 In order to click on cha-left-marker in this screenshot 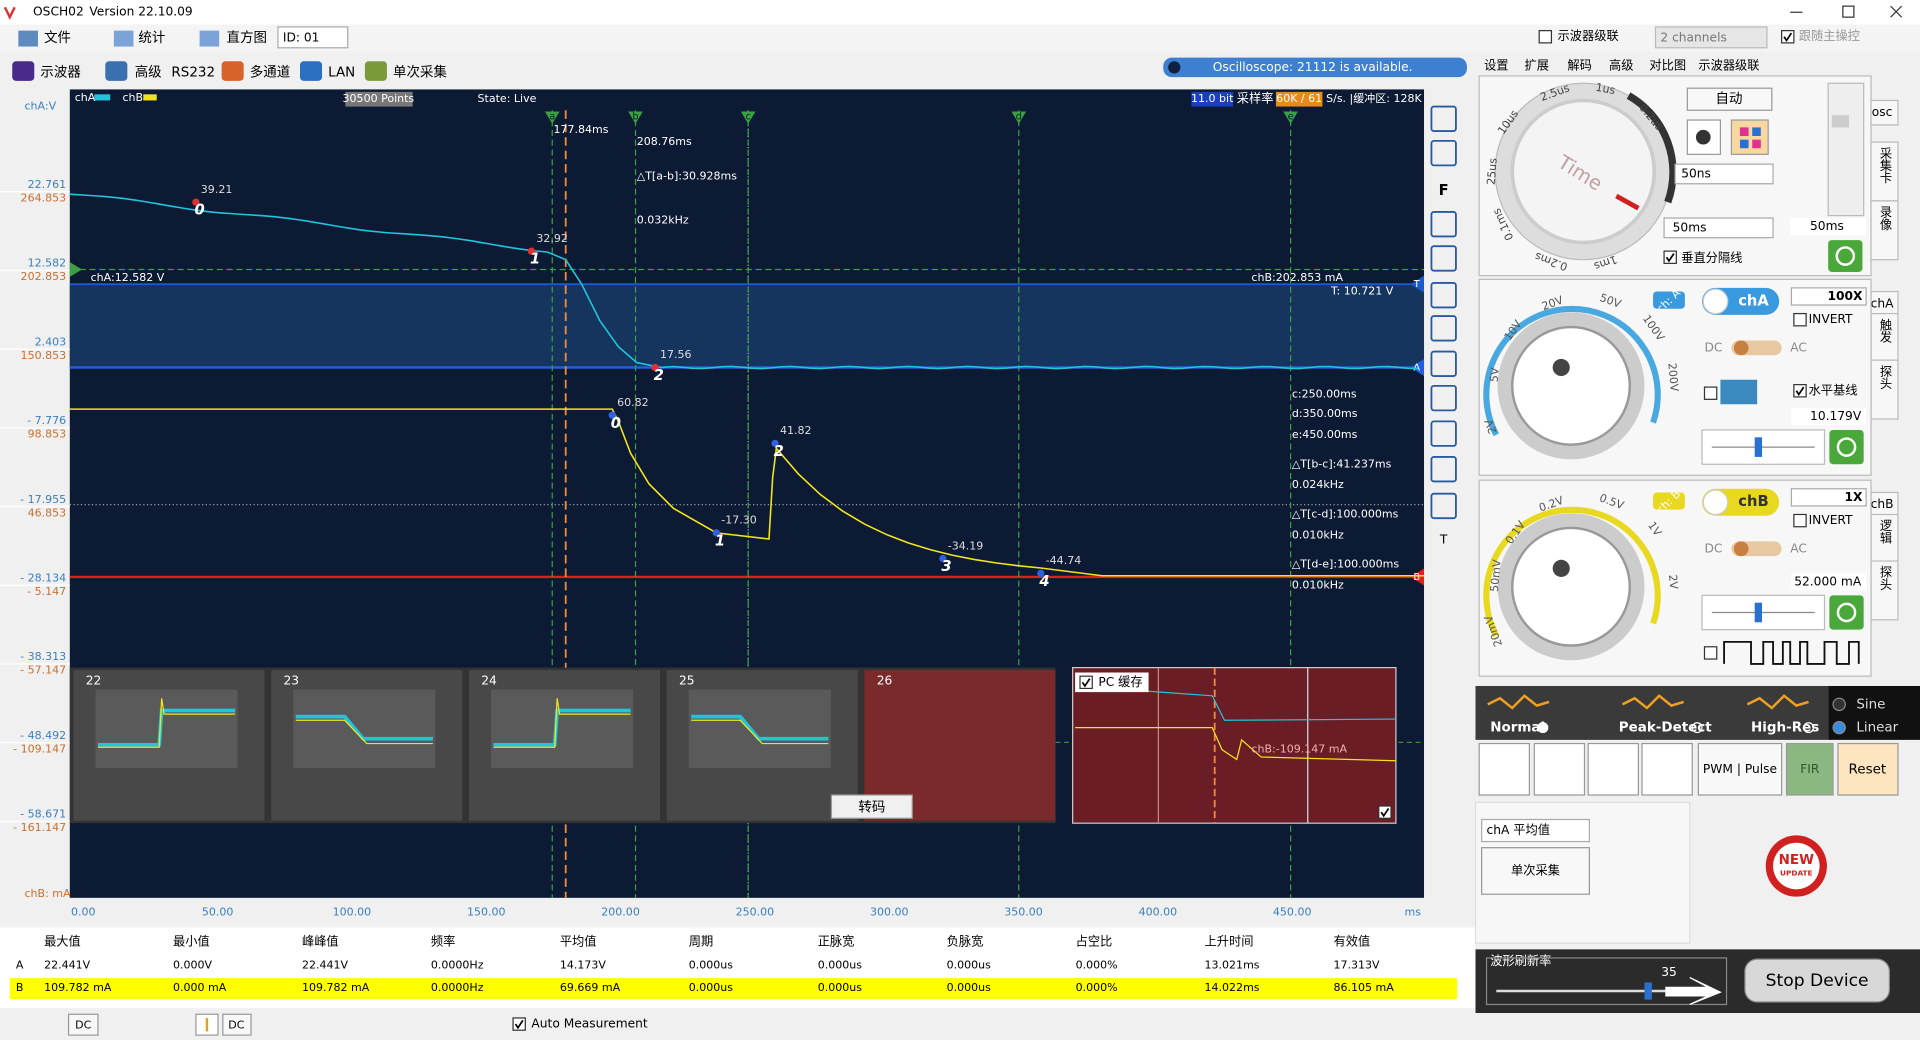, I will do `click(76, 269)`.